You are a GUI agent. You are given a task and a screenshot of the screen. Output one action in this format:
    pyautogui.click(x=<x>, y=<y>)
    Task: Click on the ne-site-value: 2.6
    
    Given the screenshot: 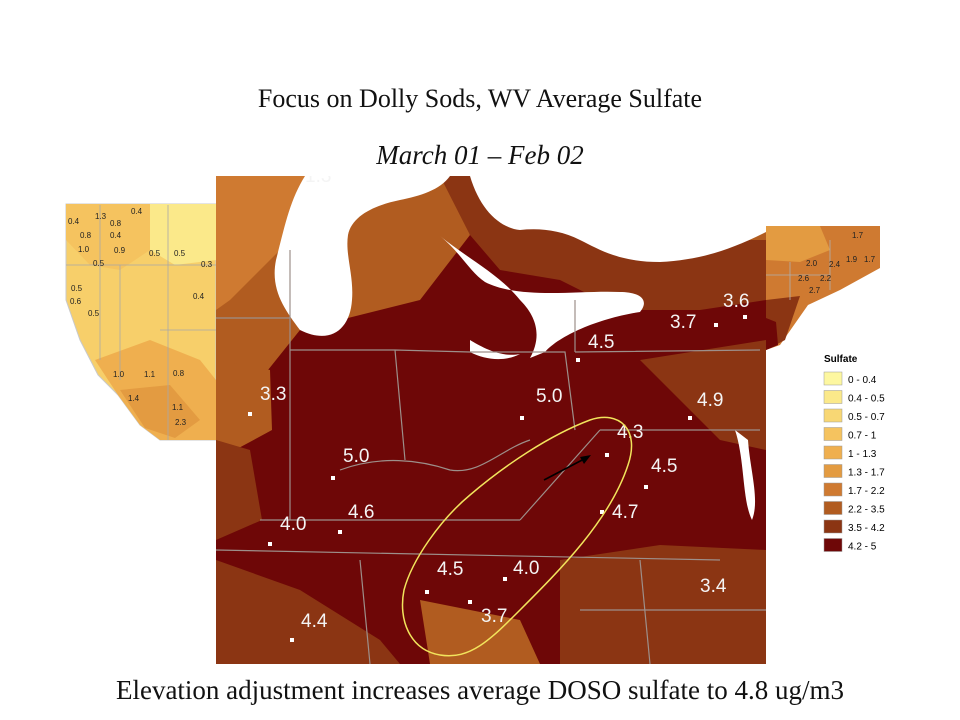 What is the action you would take?
    pyautogui.click(x=804, y=278)
    